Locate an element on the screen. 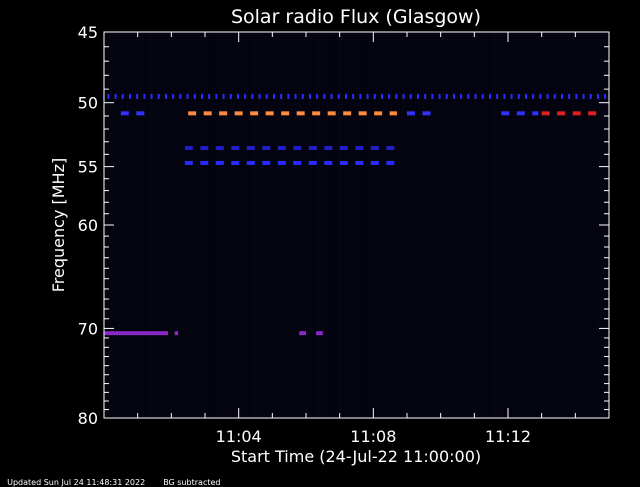 Image resolution: width=640 pixels, height=487 pixels. x-tick-label: 11:12 is located at coordinates (508, 436).